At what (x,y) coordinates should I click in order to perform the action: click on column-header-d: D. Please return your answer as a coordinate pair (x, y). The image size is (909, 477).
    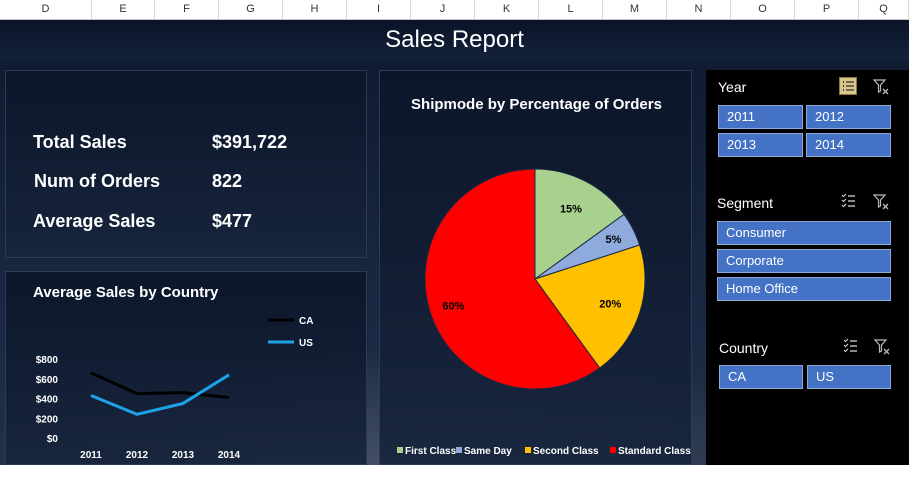
    Looking at the image, I should click on (46, 9).